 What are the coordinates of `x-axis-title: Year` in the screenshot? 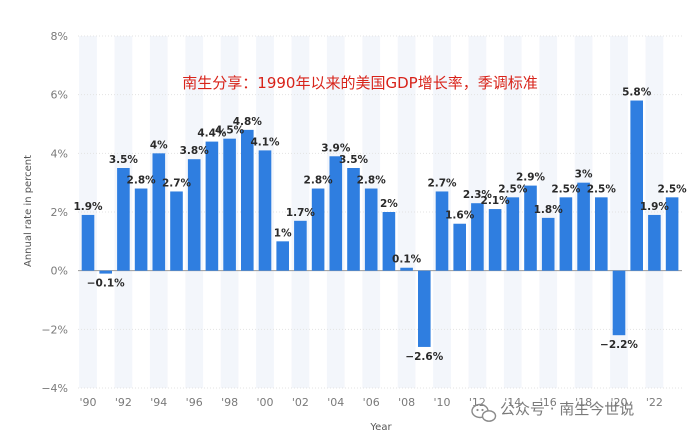 It's located at (380, 427).